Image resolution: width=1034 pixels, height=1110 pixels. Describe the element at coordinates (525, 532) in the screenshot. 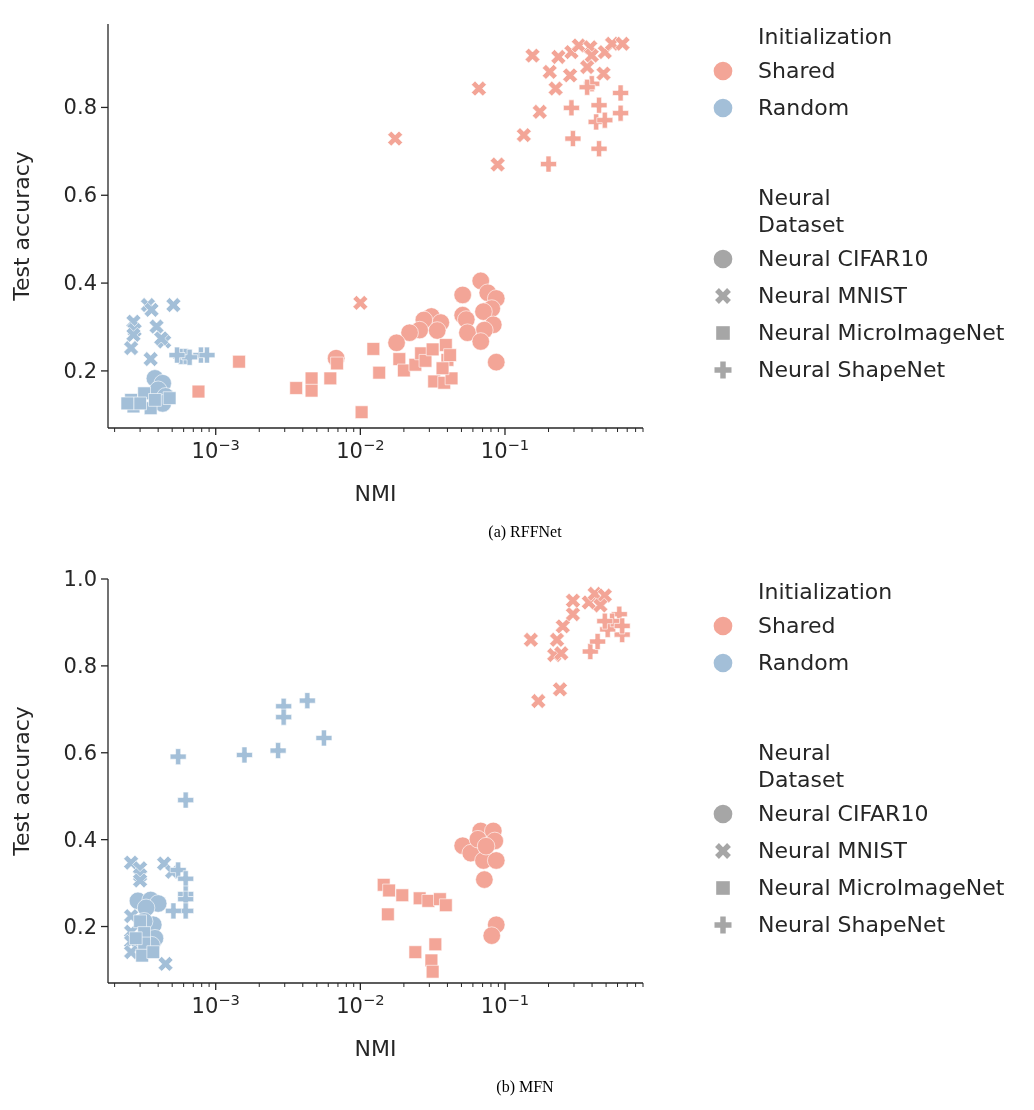

I see `text: (a) RFFNet` at that location.